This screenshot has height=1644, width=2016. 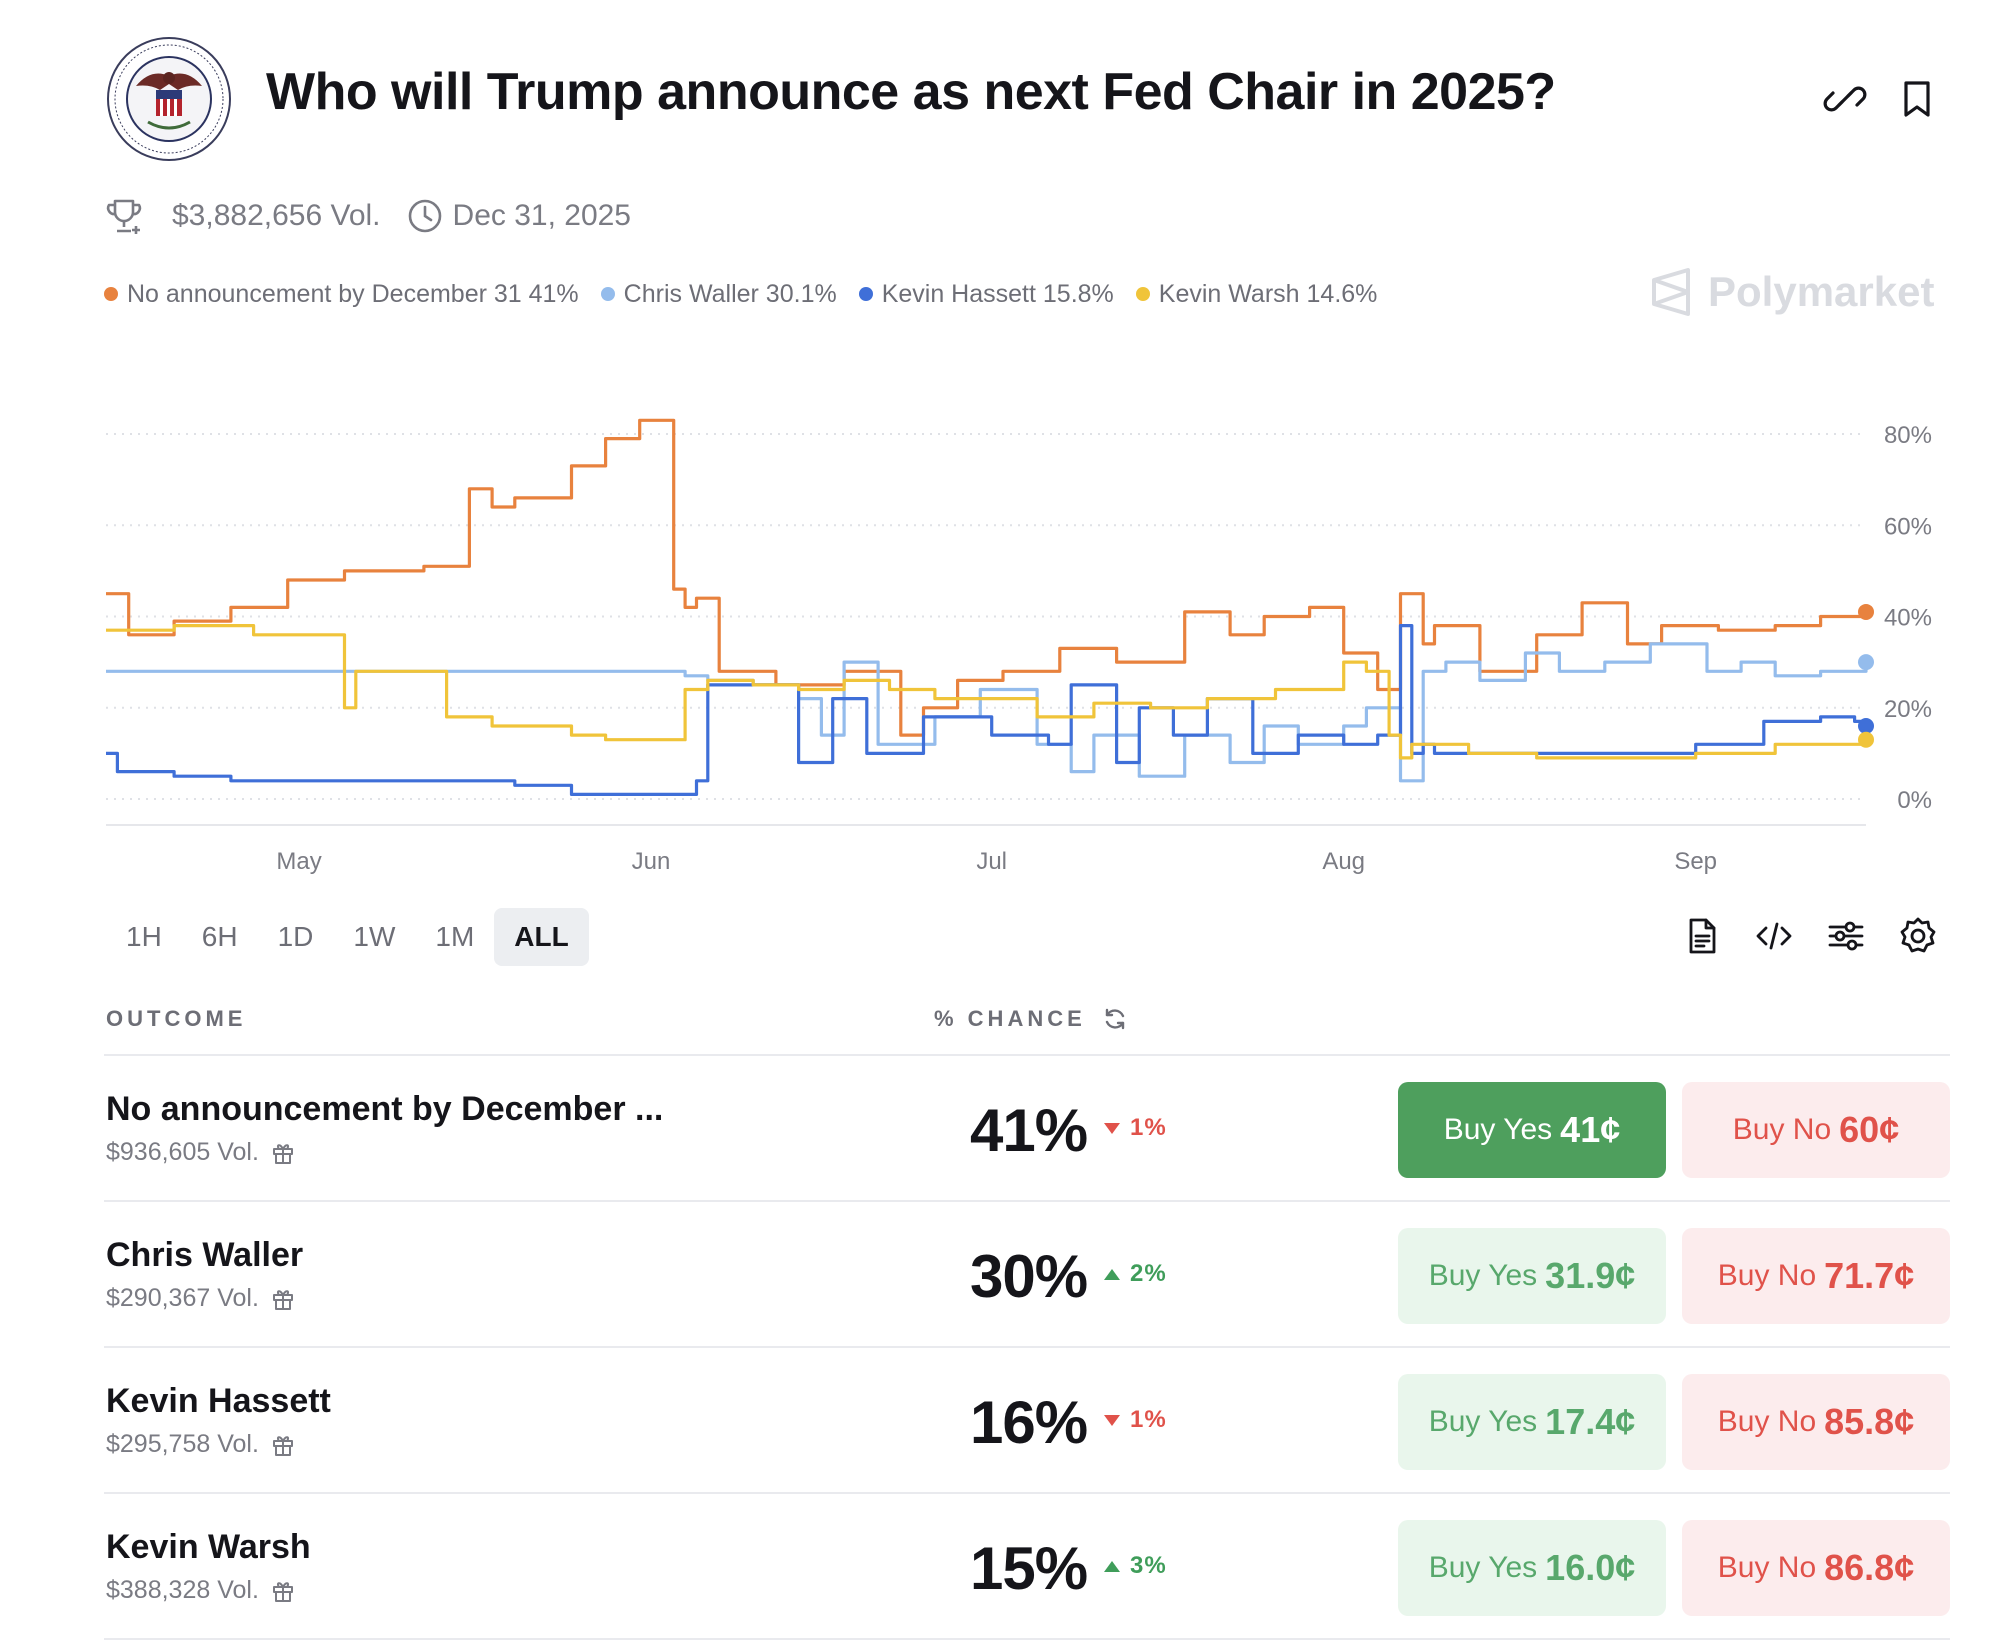 I want to click on outcome-change: 3%, so click(x=1135, y=1566).